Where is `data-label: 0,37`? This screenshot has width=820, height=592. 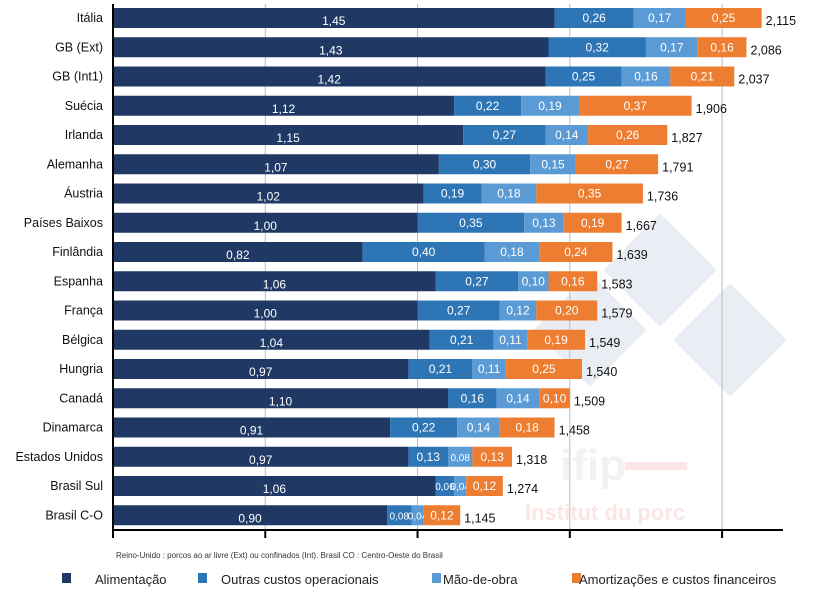 data-label: 0,37 is located at coordinates (636, 106).